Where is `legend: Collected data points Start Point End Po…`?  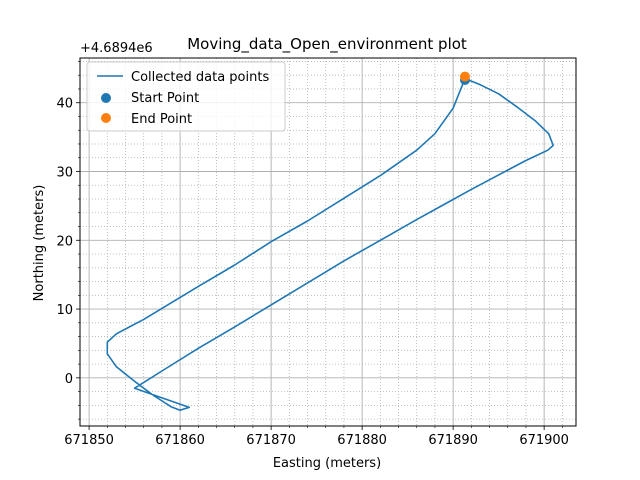 legend: Collected data points Start Point End Po… is located at coordinates (186, 96).